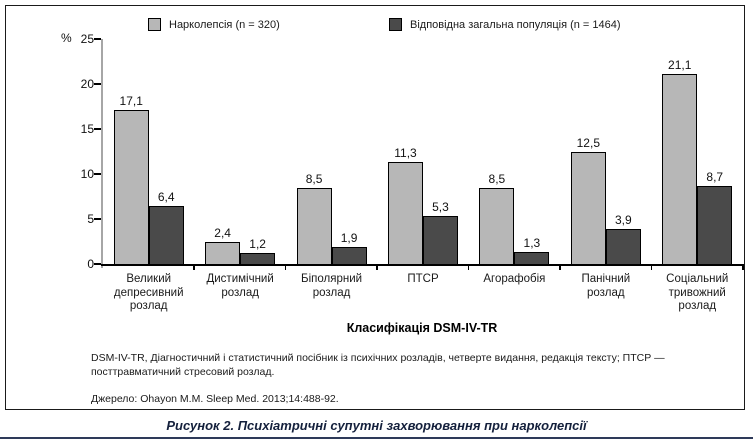  Describe the element at coordinates (715, 217) in the screenshot. I see `bar-population: 8,7` at that location.